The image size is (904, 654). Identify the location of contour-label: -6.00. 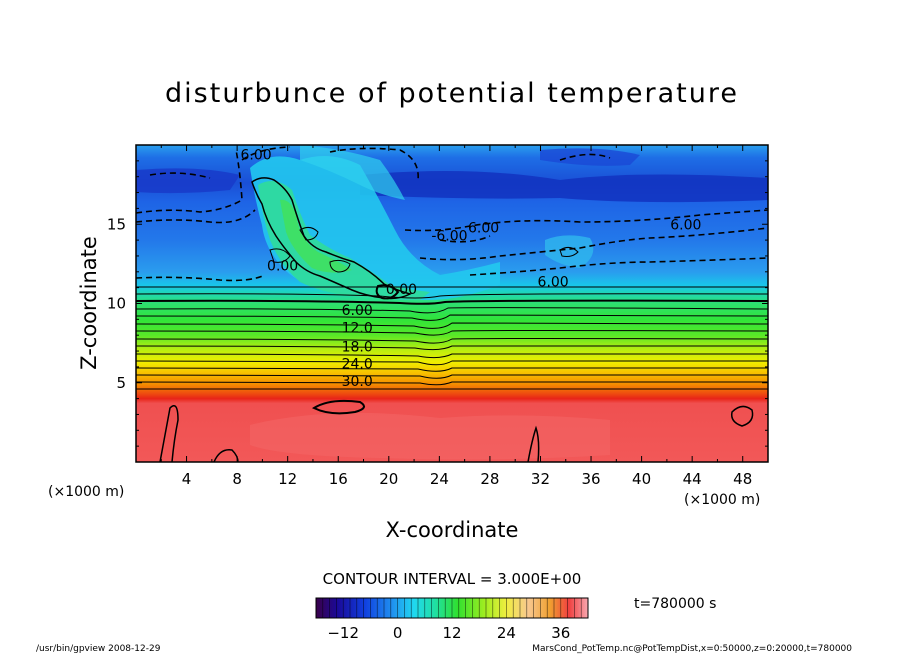
(449, 236).